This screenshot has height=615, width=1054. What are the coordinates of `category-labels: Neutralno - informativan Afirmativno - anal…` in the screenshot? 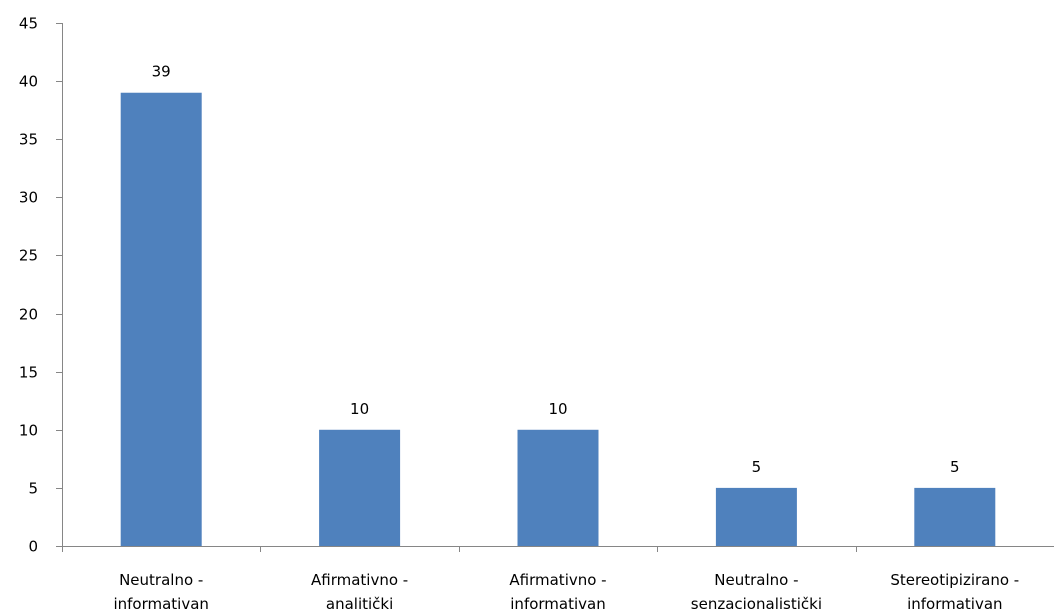 It's located at (566, 592).